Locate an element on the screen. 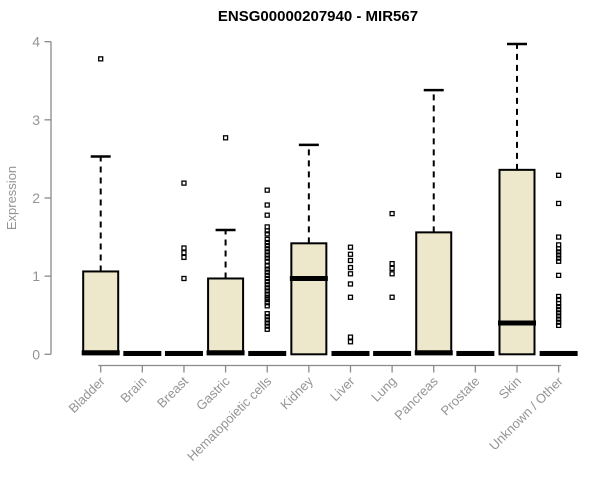  boxplot-brain is located at coordinates (142, 353).